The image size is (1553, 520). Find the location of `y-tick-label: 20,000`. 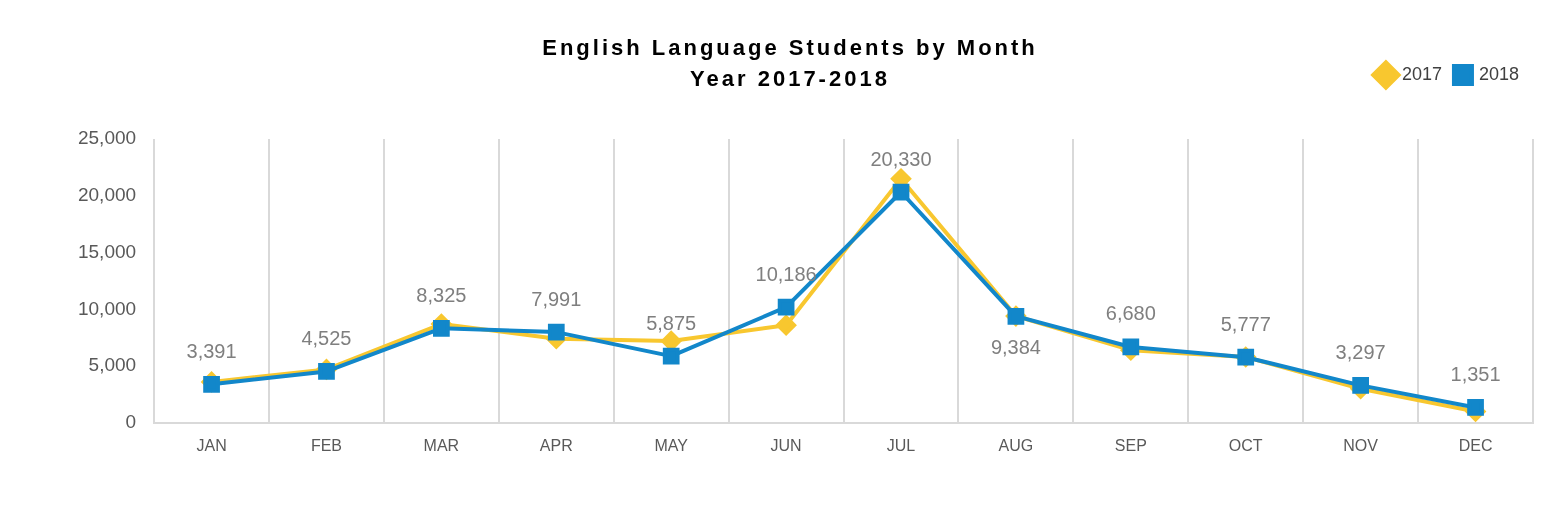

y-tick-label: 20,000 is located at coordinates (107, 194).